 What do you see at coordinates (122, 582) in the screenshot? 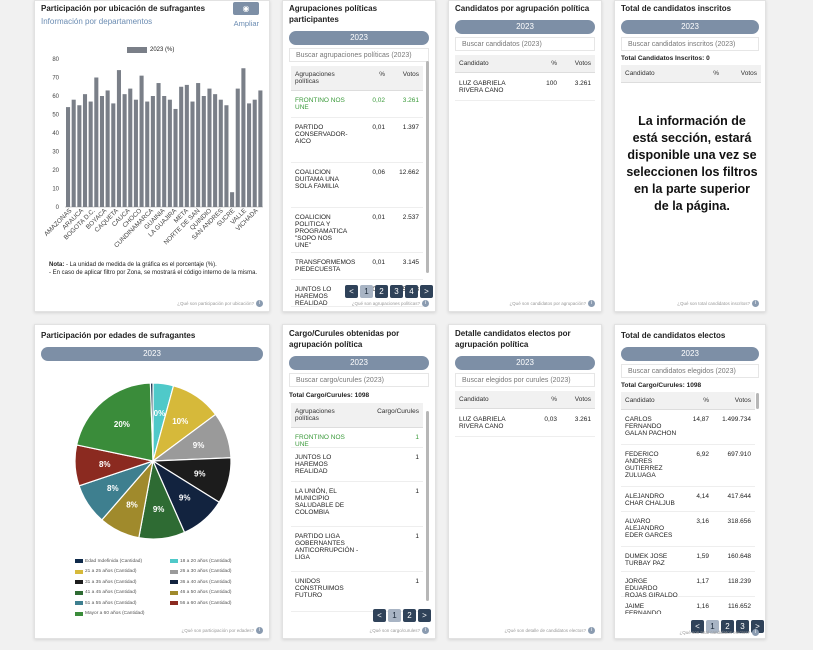
I see `legend-item: 31 a 35 años (Cantidad)` at bounding box center [122, 582].